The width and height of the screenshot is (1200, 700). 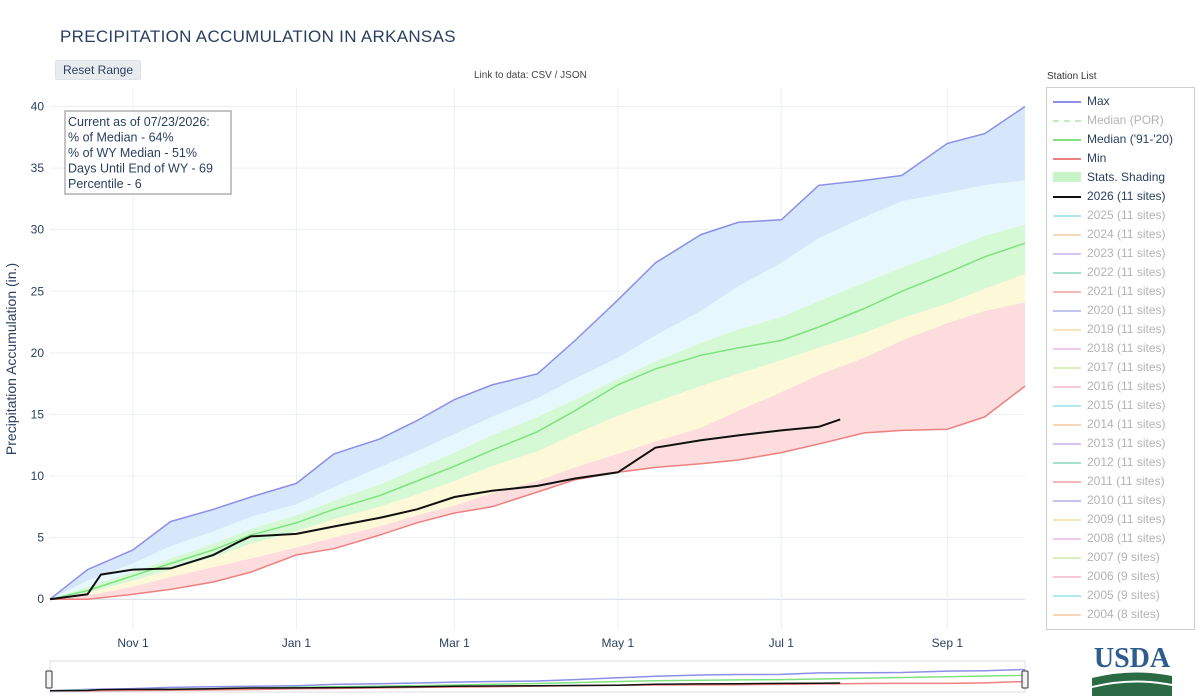 I want to click on legend-item: Max, so click(x=1120, y=101).